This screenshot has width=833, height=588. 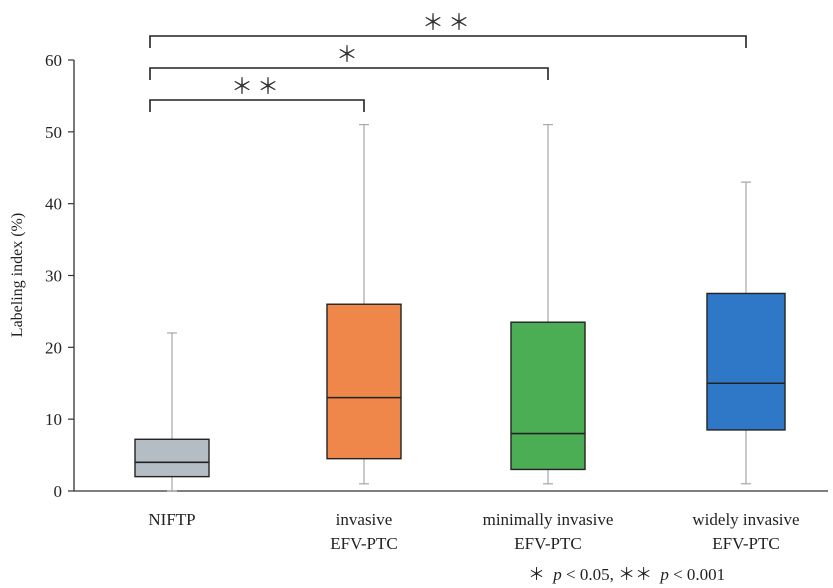 I want to click on y-tick-label: 40, so click(x=53, y=204).